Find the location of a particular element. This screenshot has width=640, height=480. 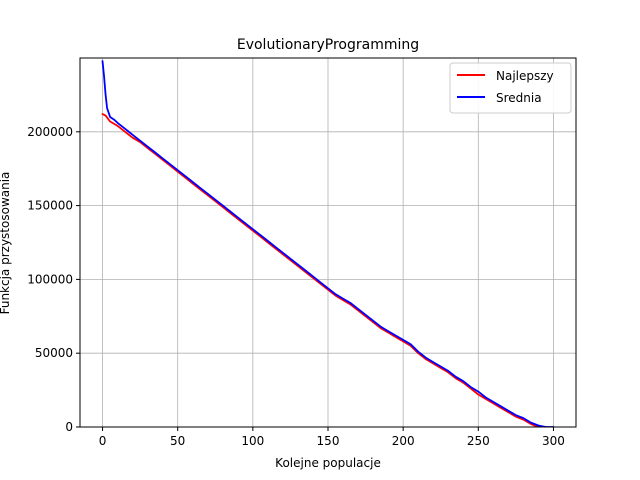

x-axis-label: Kolejne populacje is located at coordinates (328, 463).